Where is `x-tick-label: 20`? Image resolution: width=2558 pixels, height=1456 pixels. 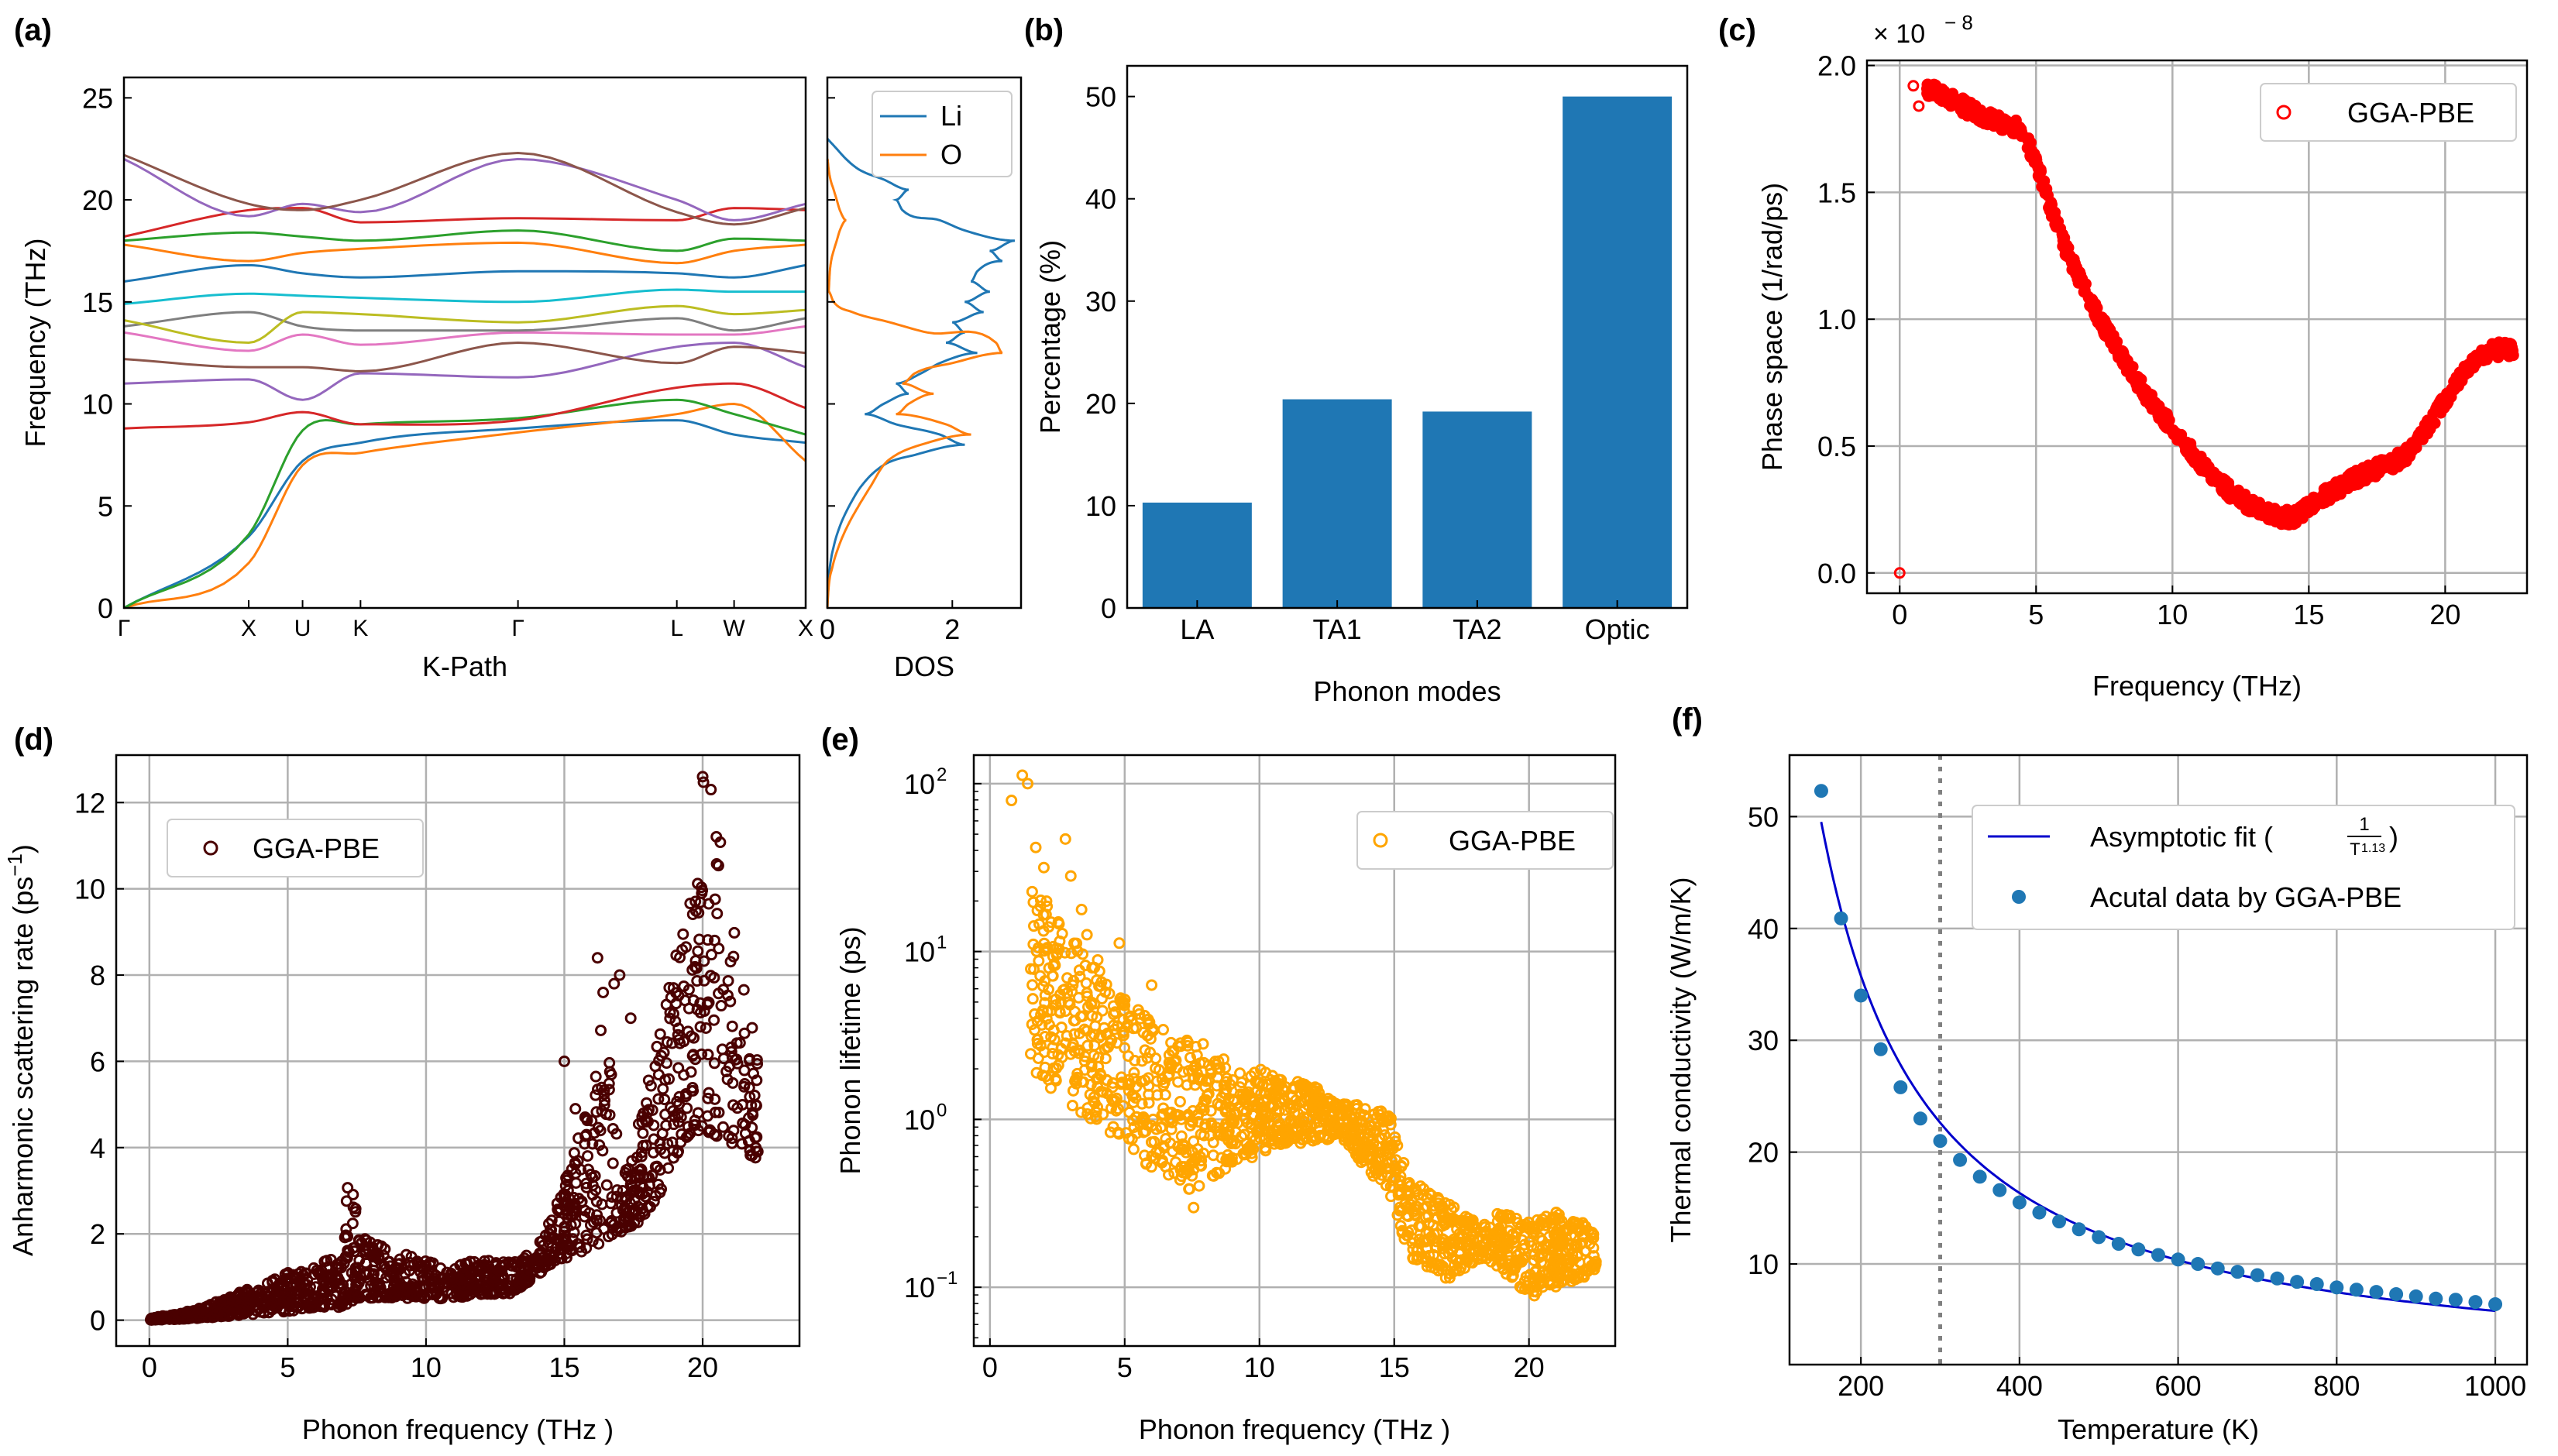
x-tick-label: 20 is located at coordinates (1529, 1367).